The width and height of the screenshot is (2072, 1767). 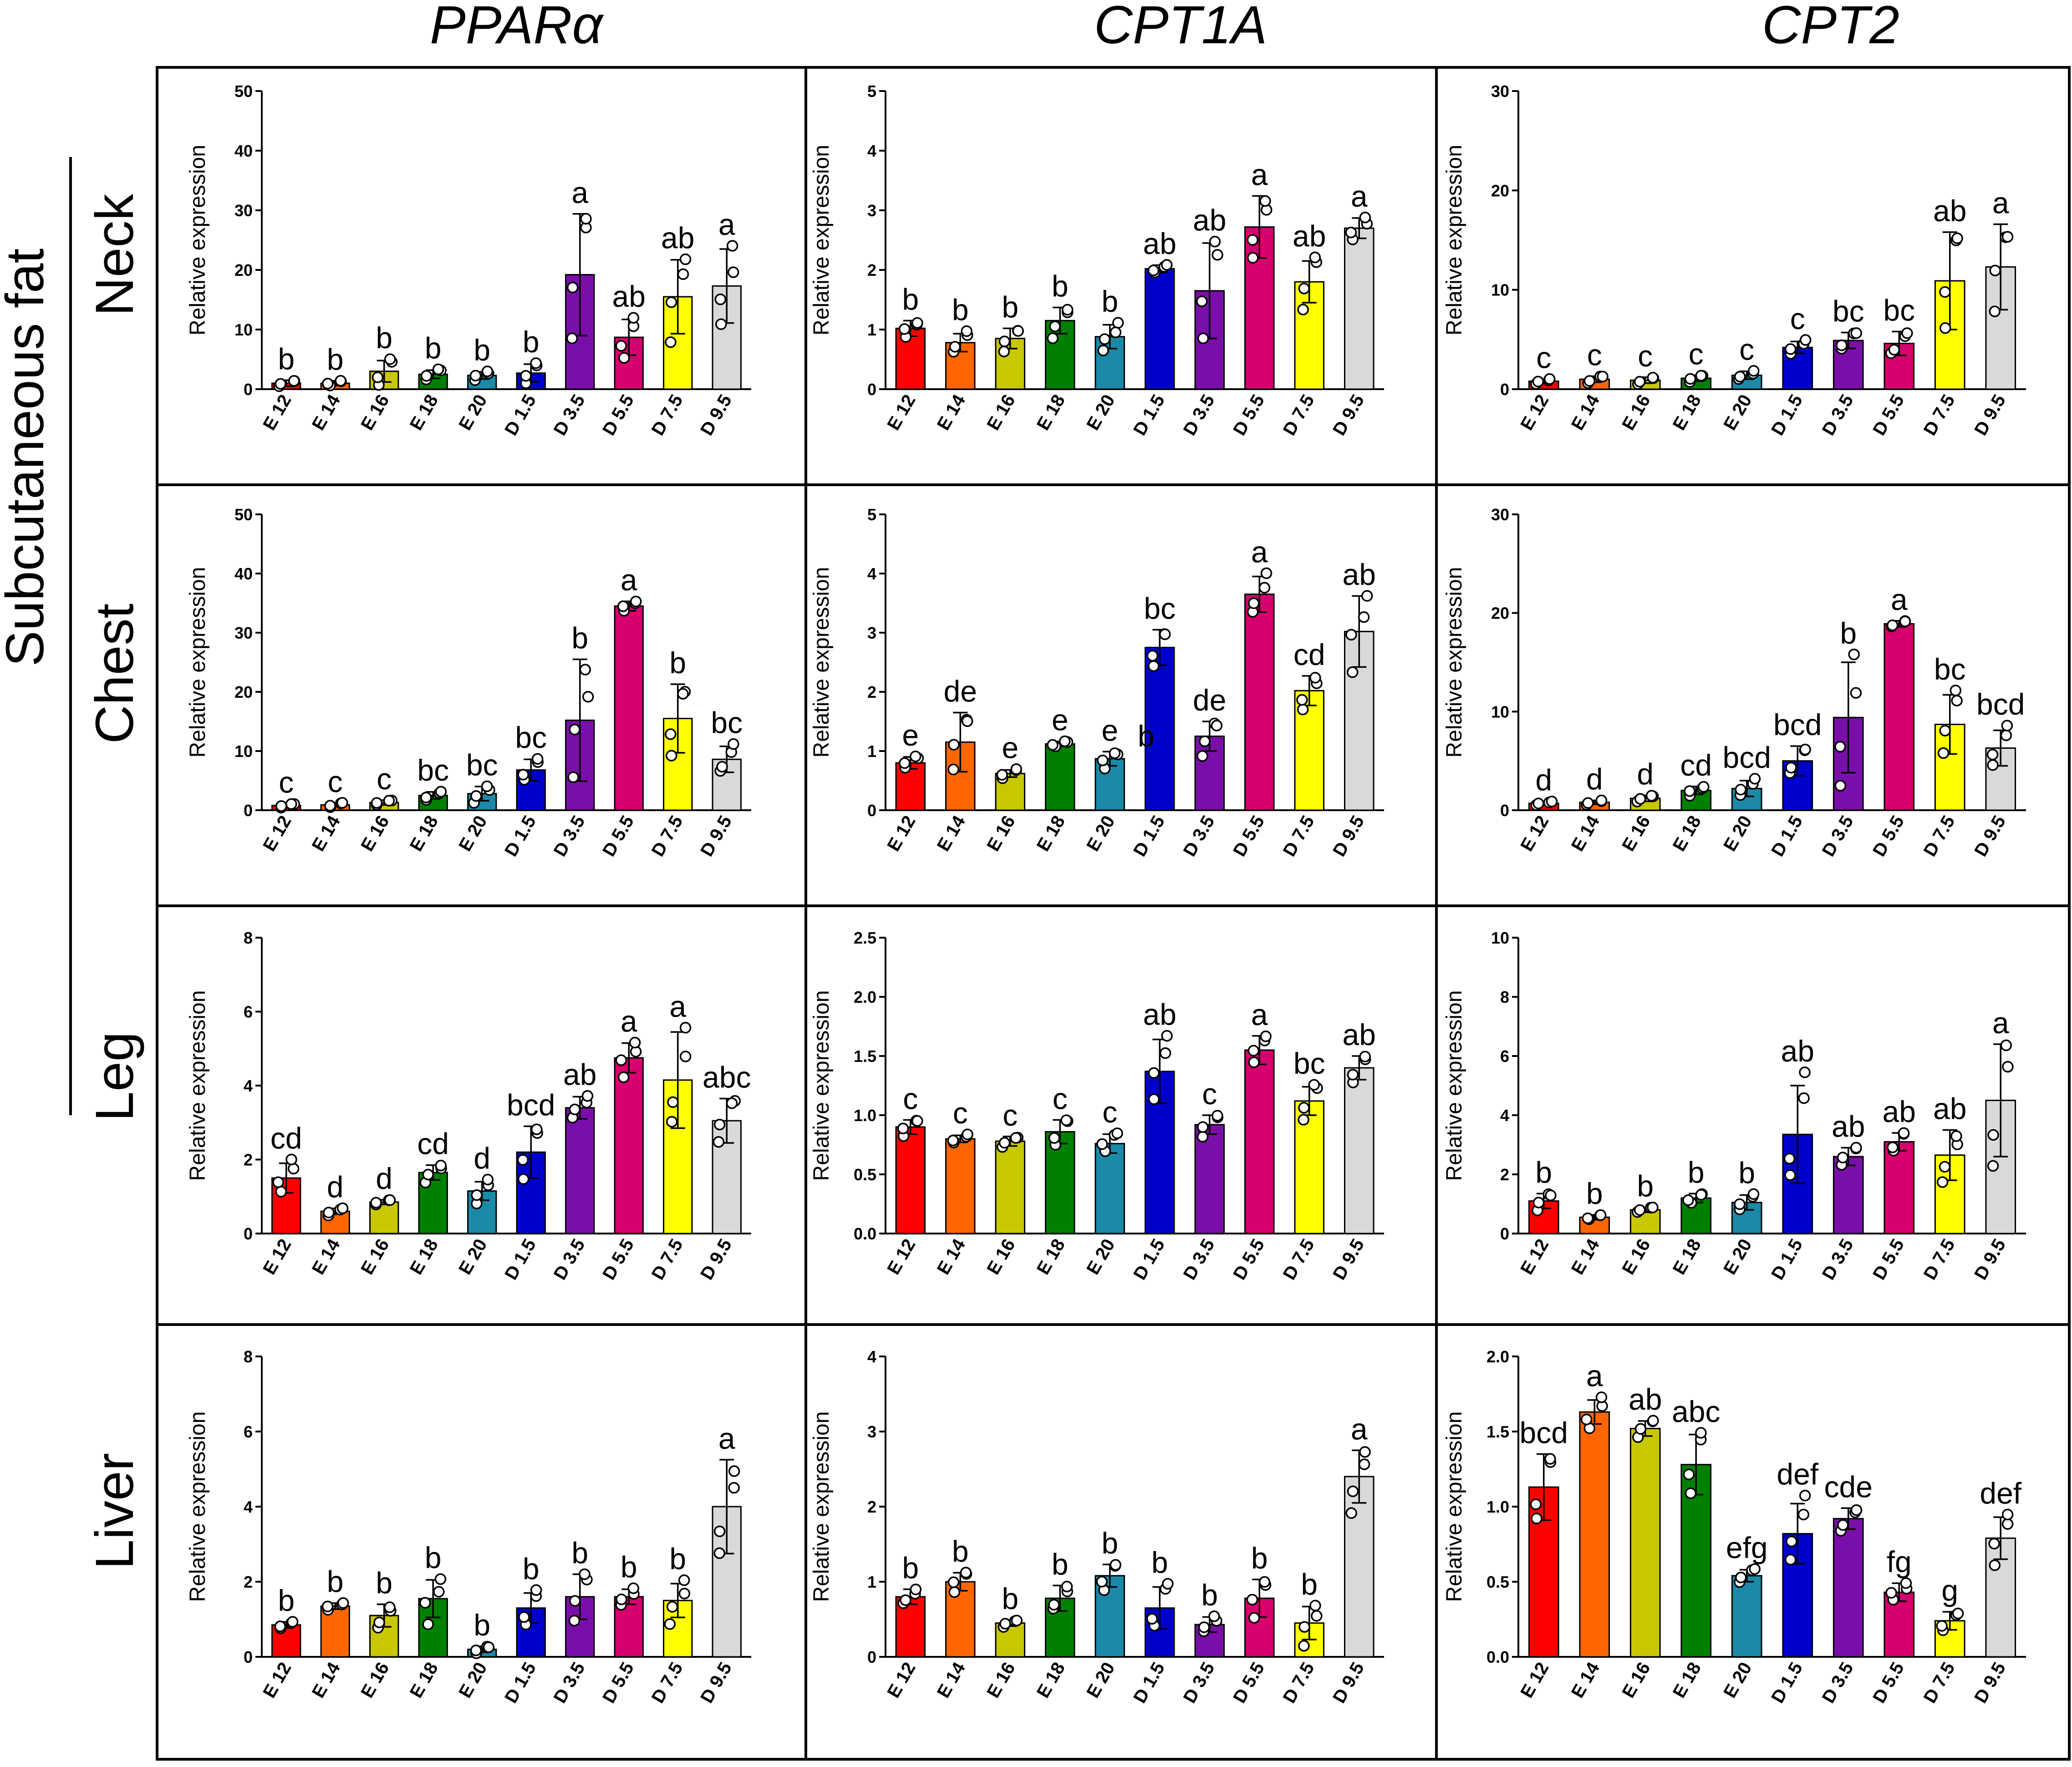 What do you see at coordinates (1001, 1257) in the screenshot?
I see `x-tick-label-e-16: E 16` at bounding box center [1001, 1257].